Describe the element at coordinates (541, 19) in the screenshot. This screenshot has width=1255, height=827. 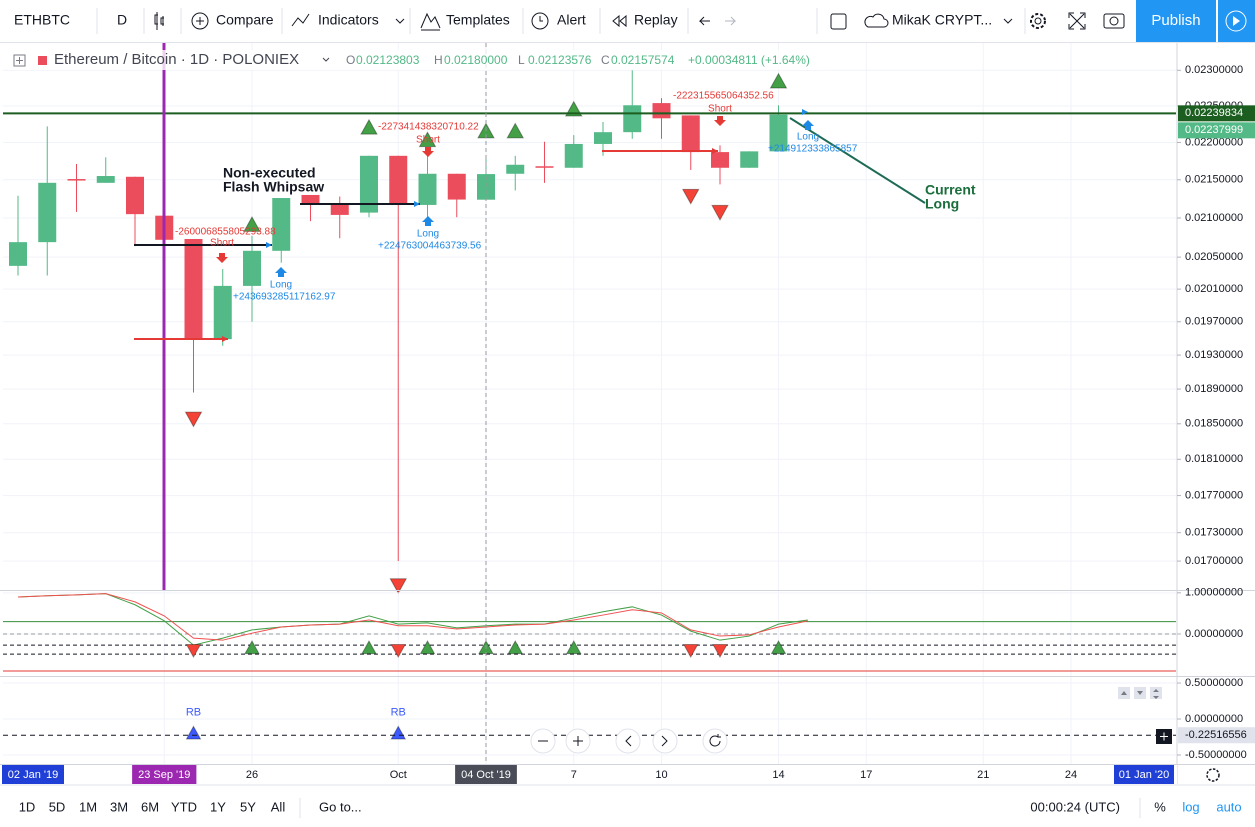
I see `alert-hands` at that location.